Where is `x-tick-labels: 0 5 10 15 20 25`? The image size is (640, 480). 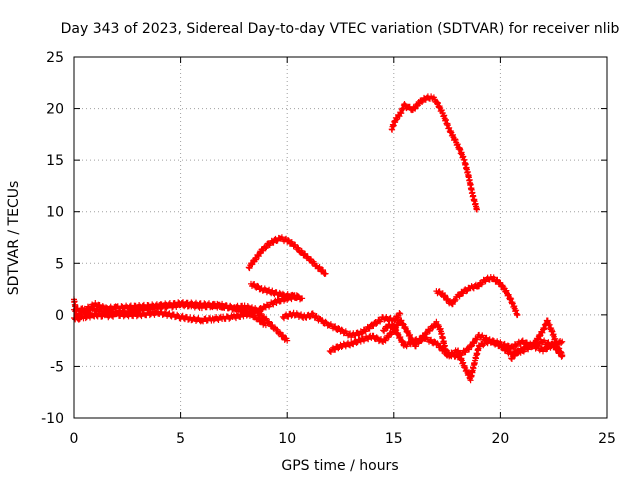 x-tick-labels: 0 5 10 15 20 25 is located at coordinates (343, 439).